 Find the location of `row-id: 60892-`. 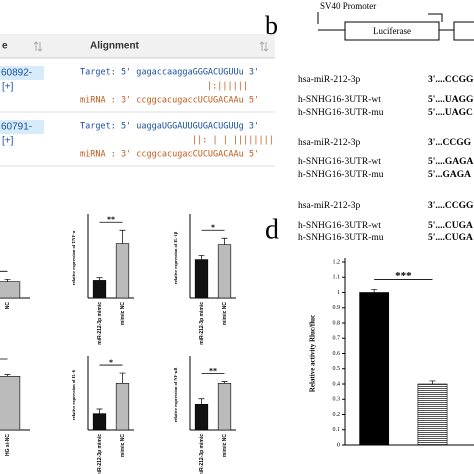

row-id: 60892- is located at coordinates (16, 73).